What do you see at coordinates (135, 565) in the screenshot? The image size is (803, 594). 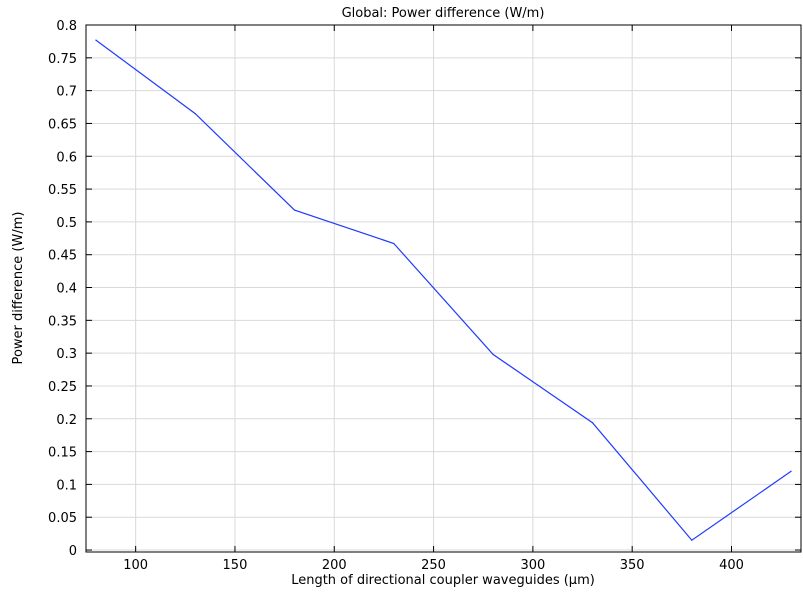 I see `x-tick-label: 100` at bounding box center [135, 565].